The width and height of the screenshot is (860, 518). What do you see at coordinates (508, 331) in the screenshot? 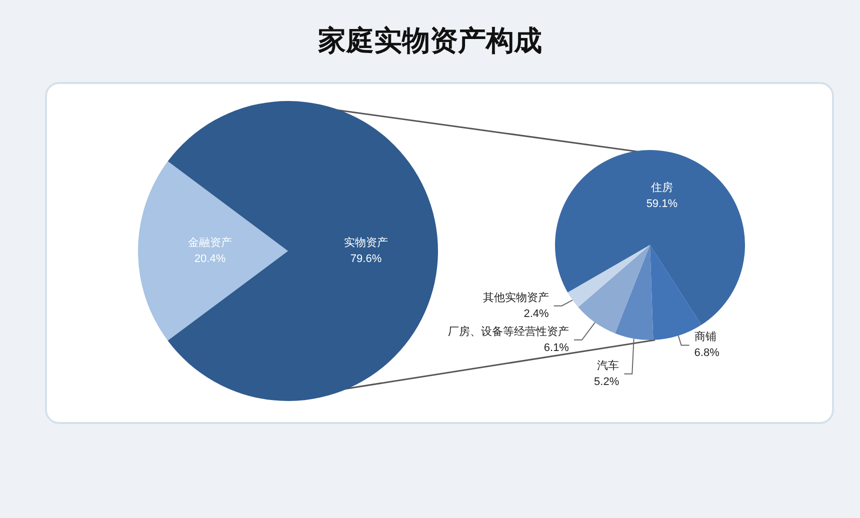
I see `slice-label: 厂房、设备等经营性资产` at bounding box center [508, 331].